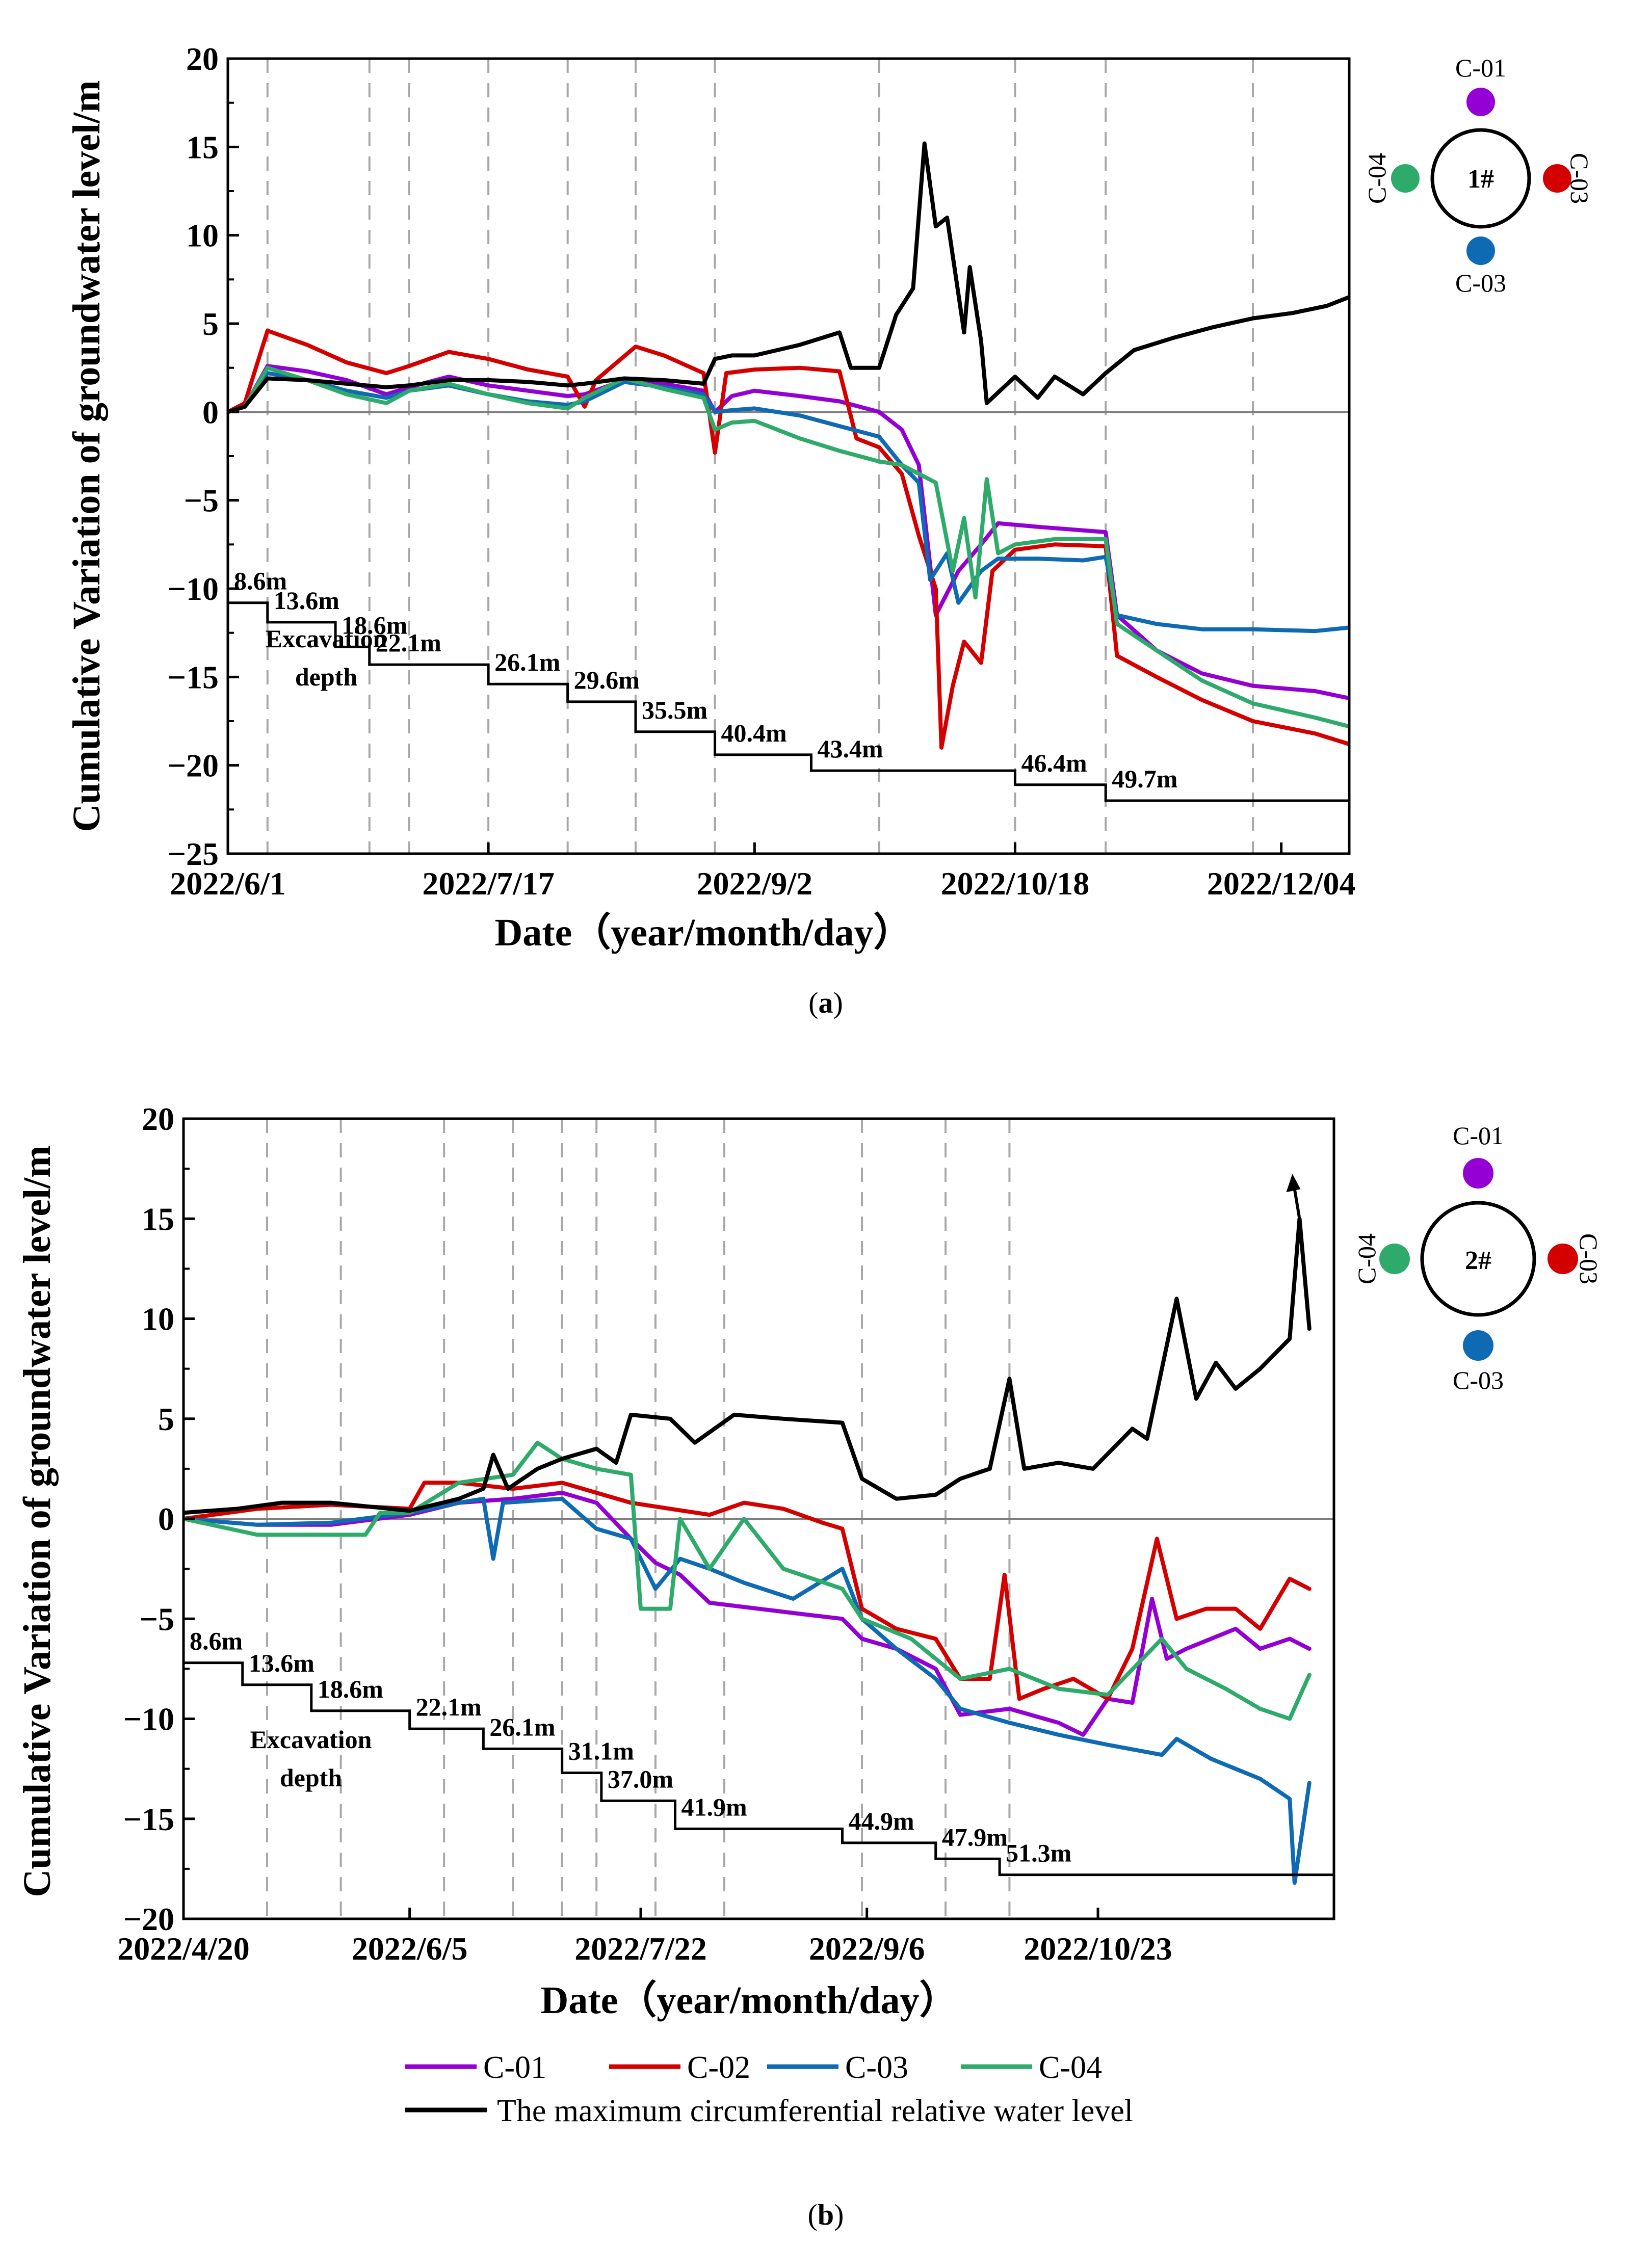  What do you see at coordinates (1098, 1949) in the screenshot?
I see `x-tick-label: 2022/10/23` at bounding box center [1098, 1949].